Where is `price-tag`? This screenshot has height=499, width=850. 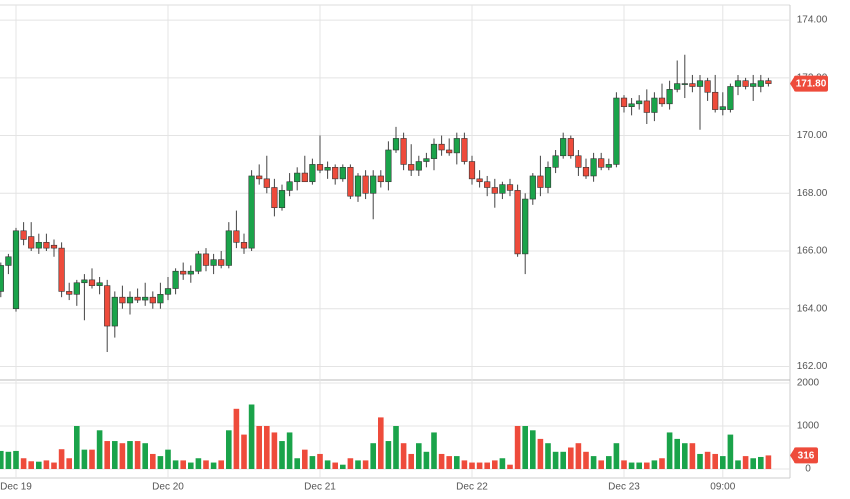 price-tag is located at coordinates (811, 83).